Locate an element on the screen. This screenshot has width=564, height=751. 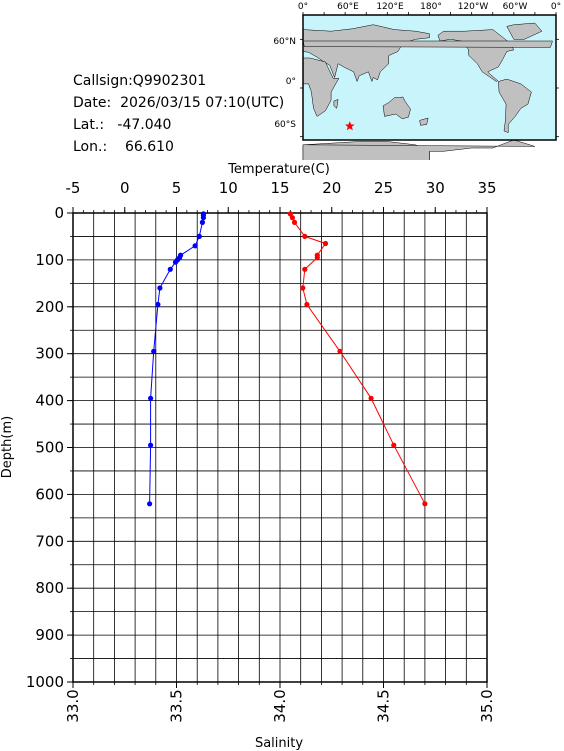
map-lat-label-0: 60°N is located at coordinates (284, 42).